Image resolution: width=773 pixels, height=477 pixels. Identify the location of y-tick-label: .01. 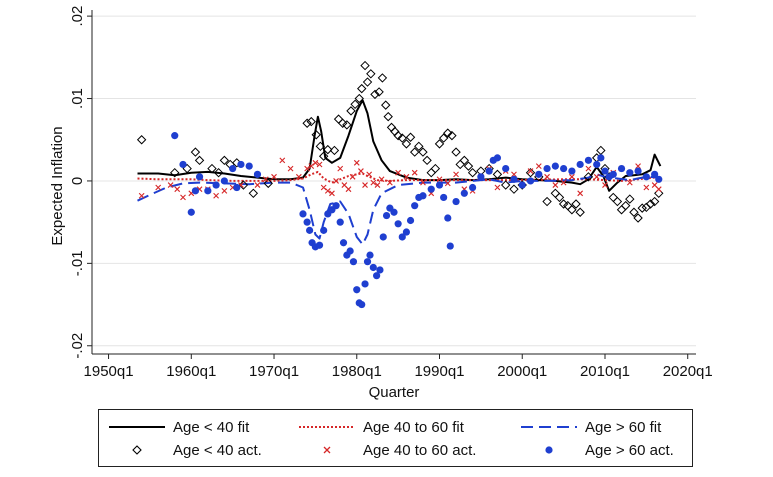
(77, 98).